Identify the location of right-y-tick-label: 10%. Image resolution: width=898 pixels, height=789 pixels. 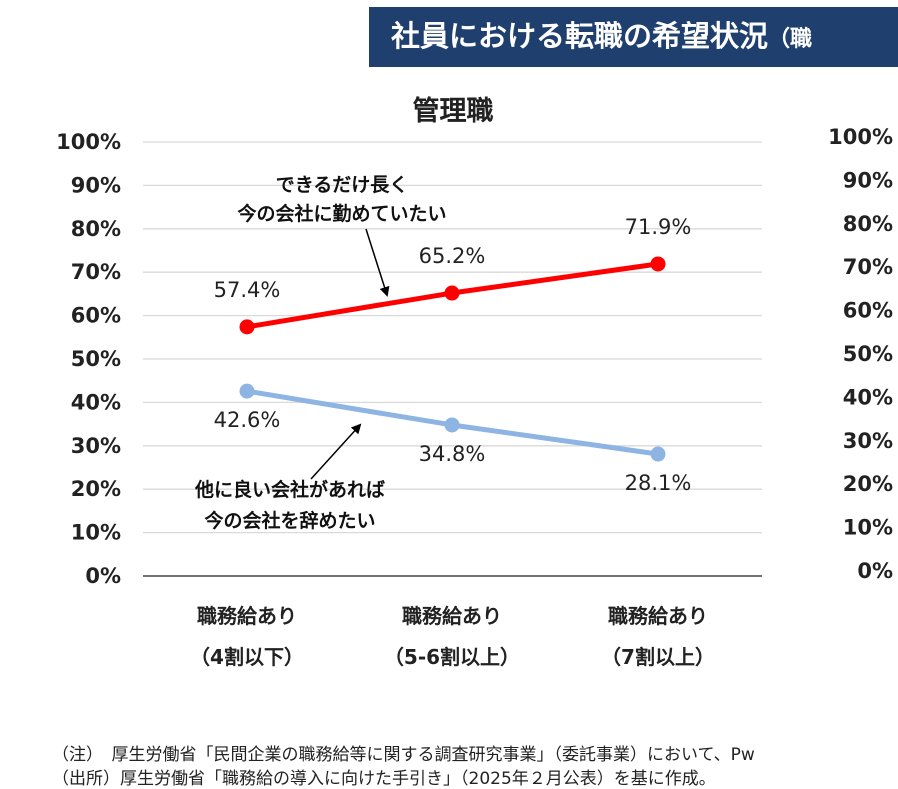
(868, 528).